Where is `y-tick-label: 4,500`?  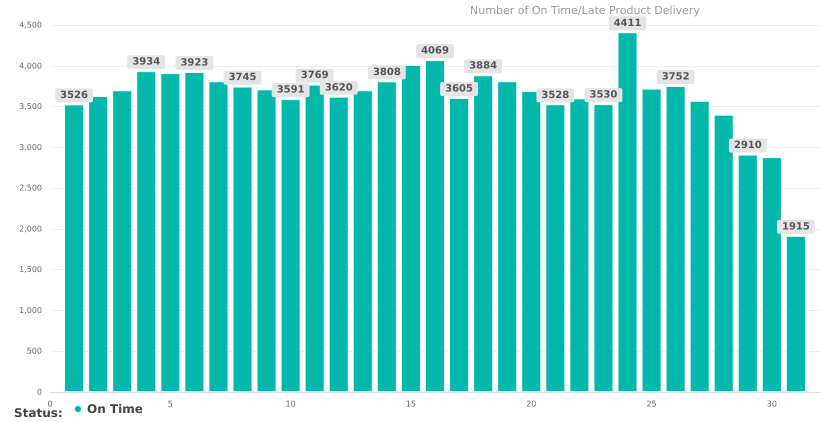 y-tick-label: 4,500 is located at coordinates (30, 25).